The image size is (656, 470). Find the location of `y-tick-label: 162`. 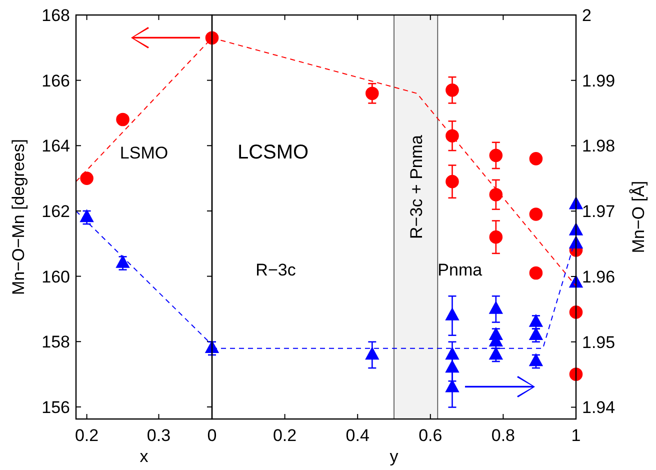

y-tick-label: 162 is located at coordinates (56, 211).